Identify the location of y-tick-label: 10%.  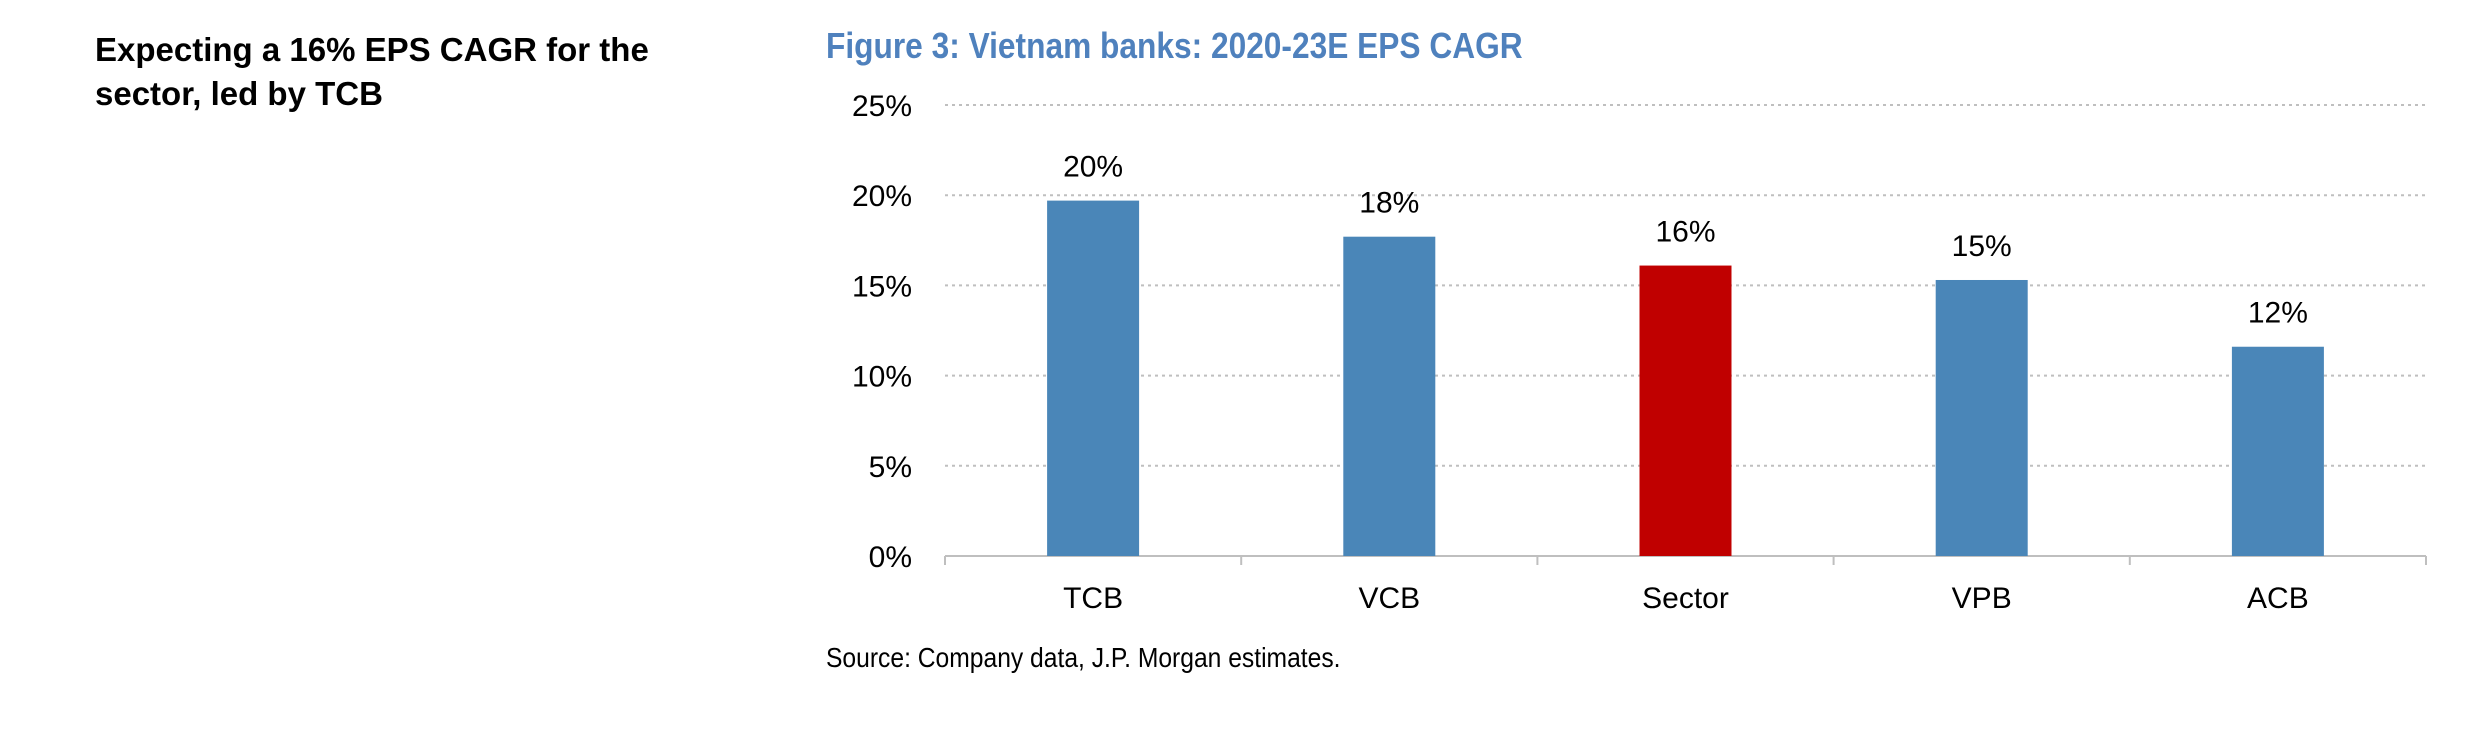
(882, 377).